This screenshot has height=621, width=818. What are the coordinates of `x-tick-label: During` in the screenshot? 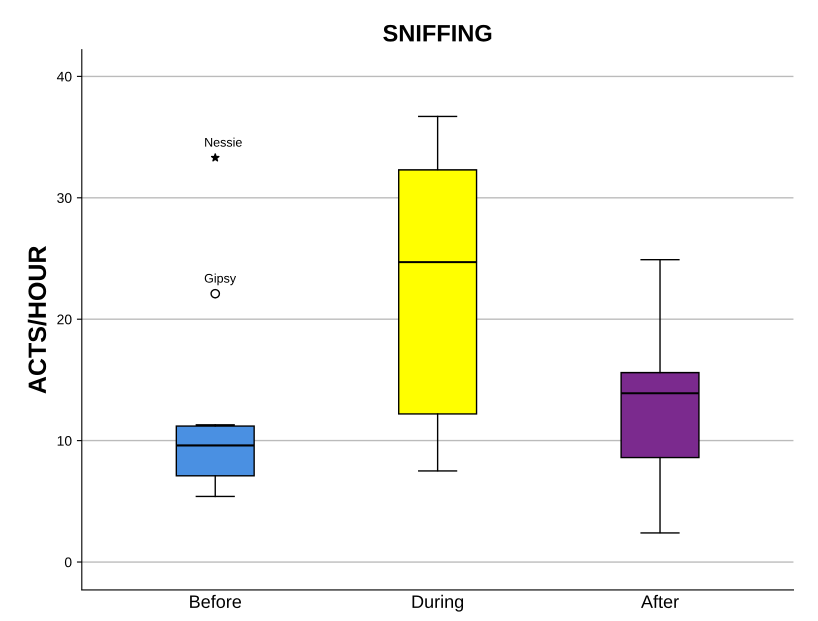 It's located at (438, 603).